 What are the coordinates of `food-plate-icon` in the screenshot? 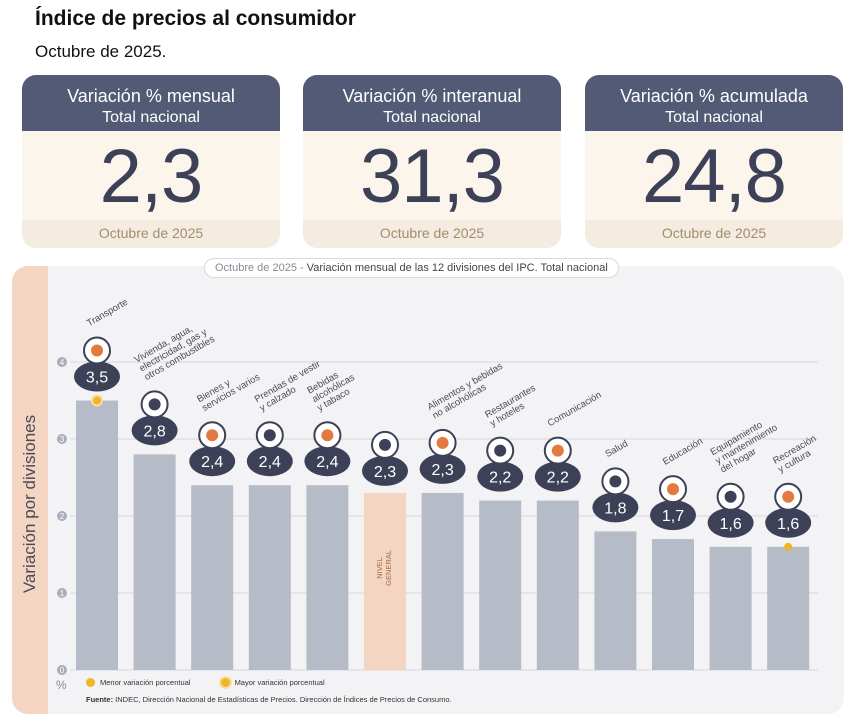 It's located at (442, 442).